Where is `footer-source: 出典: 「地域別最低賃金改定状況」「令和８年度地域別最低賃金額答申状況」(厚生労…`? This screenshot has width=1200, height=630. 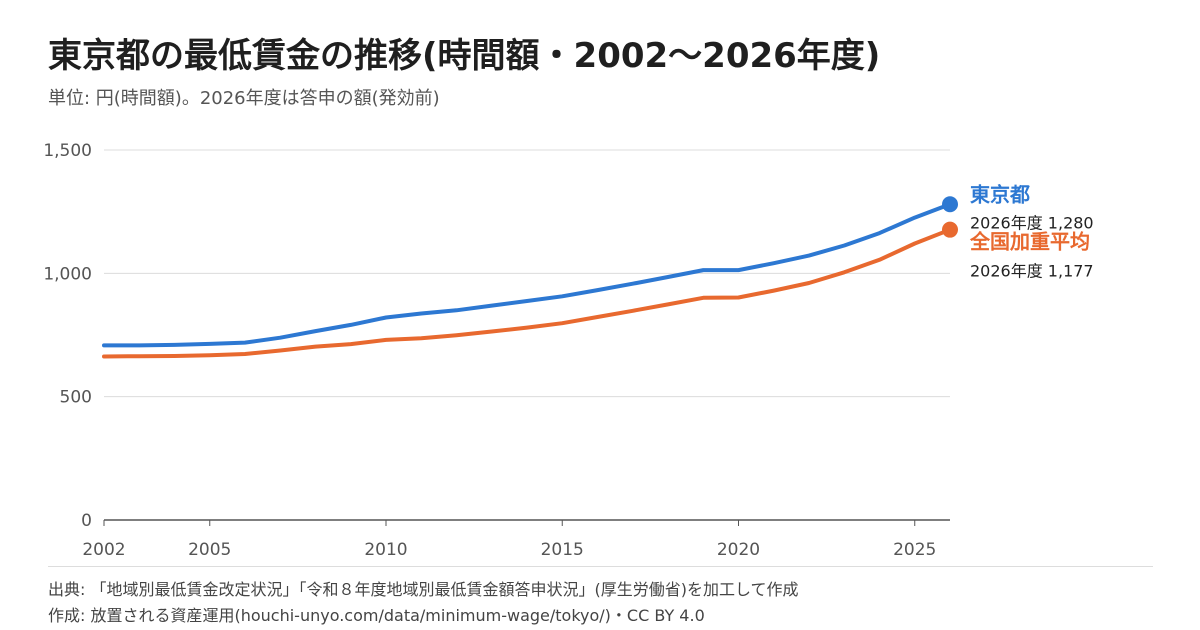 footer-source: 出典: 「地域別最低賃金改定状況」「令和８年度地域別最低賃金額答申状況」(厚生労… is located at coordinates (423, 589).